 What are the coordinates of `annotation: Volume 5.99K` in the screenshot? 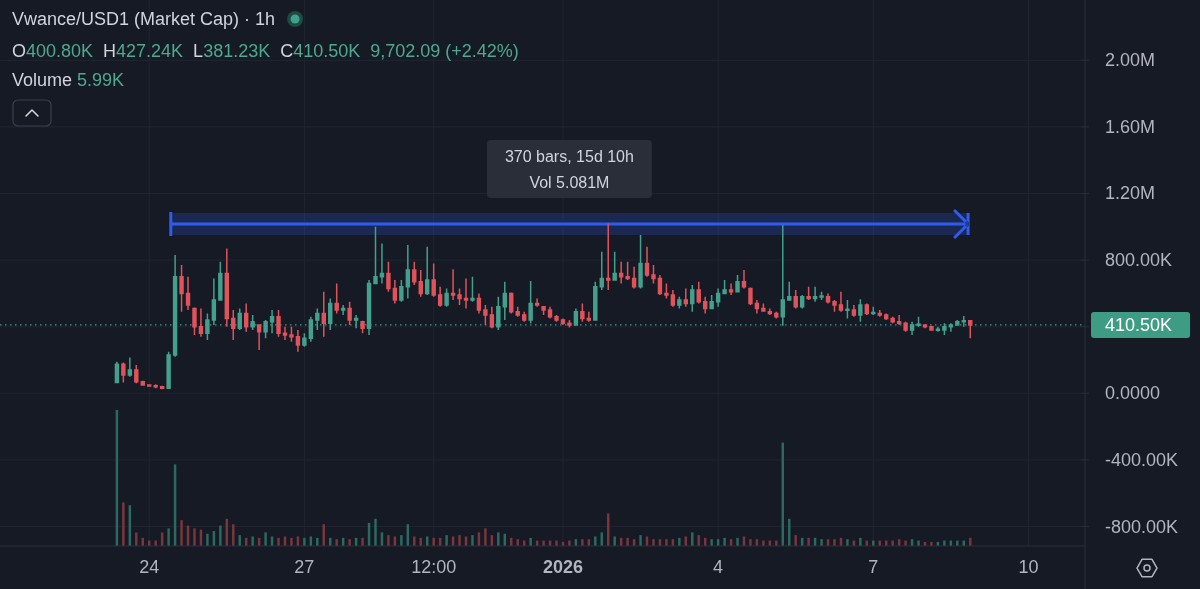 It's located at (68, 80).